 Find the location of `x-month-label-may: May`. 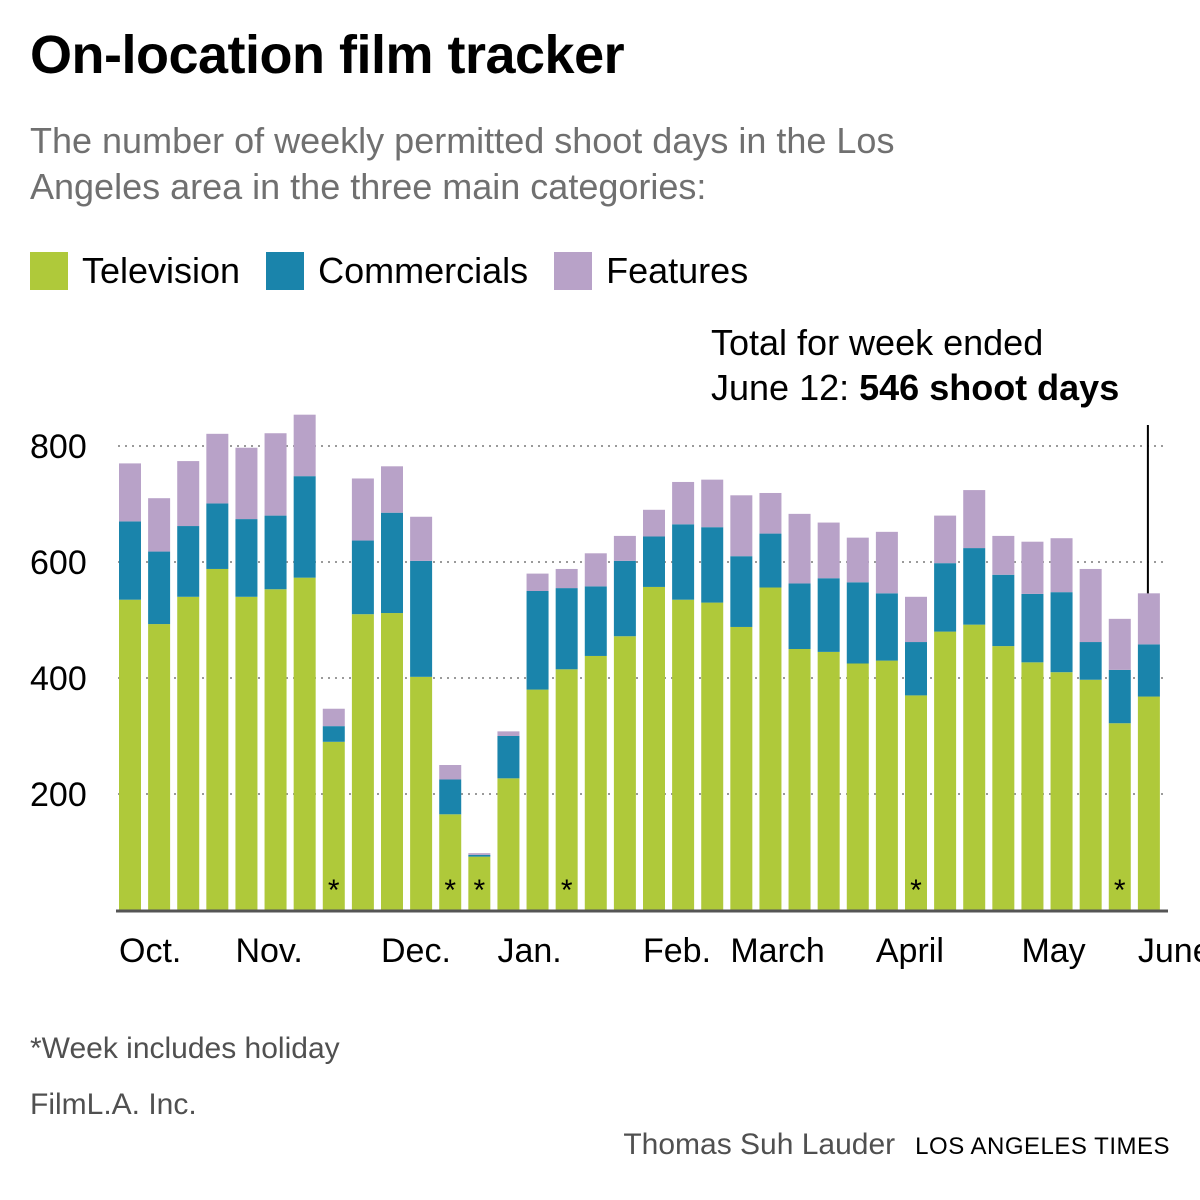

x-month-label-may: May is located at coordinates (1053, 951).